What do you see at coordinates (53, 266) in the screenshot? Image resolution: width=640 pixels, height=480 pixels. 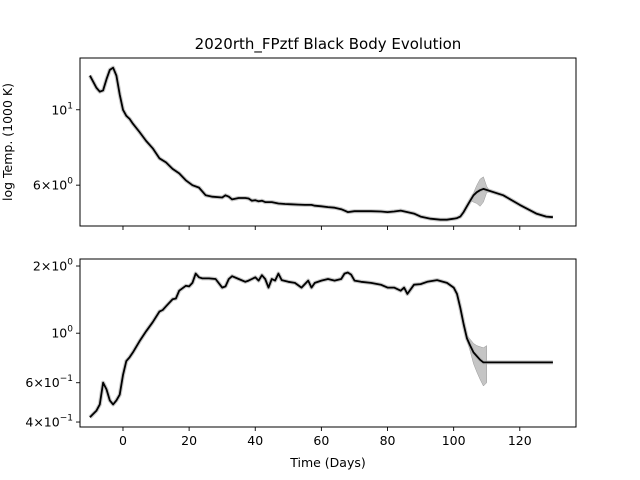 I see `bottom-y-tick-label: 2×100` at bounding box center [53, 266].